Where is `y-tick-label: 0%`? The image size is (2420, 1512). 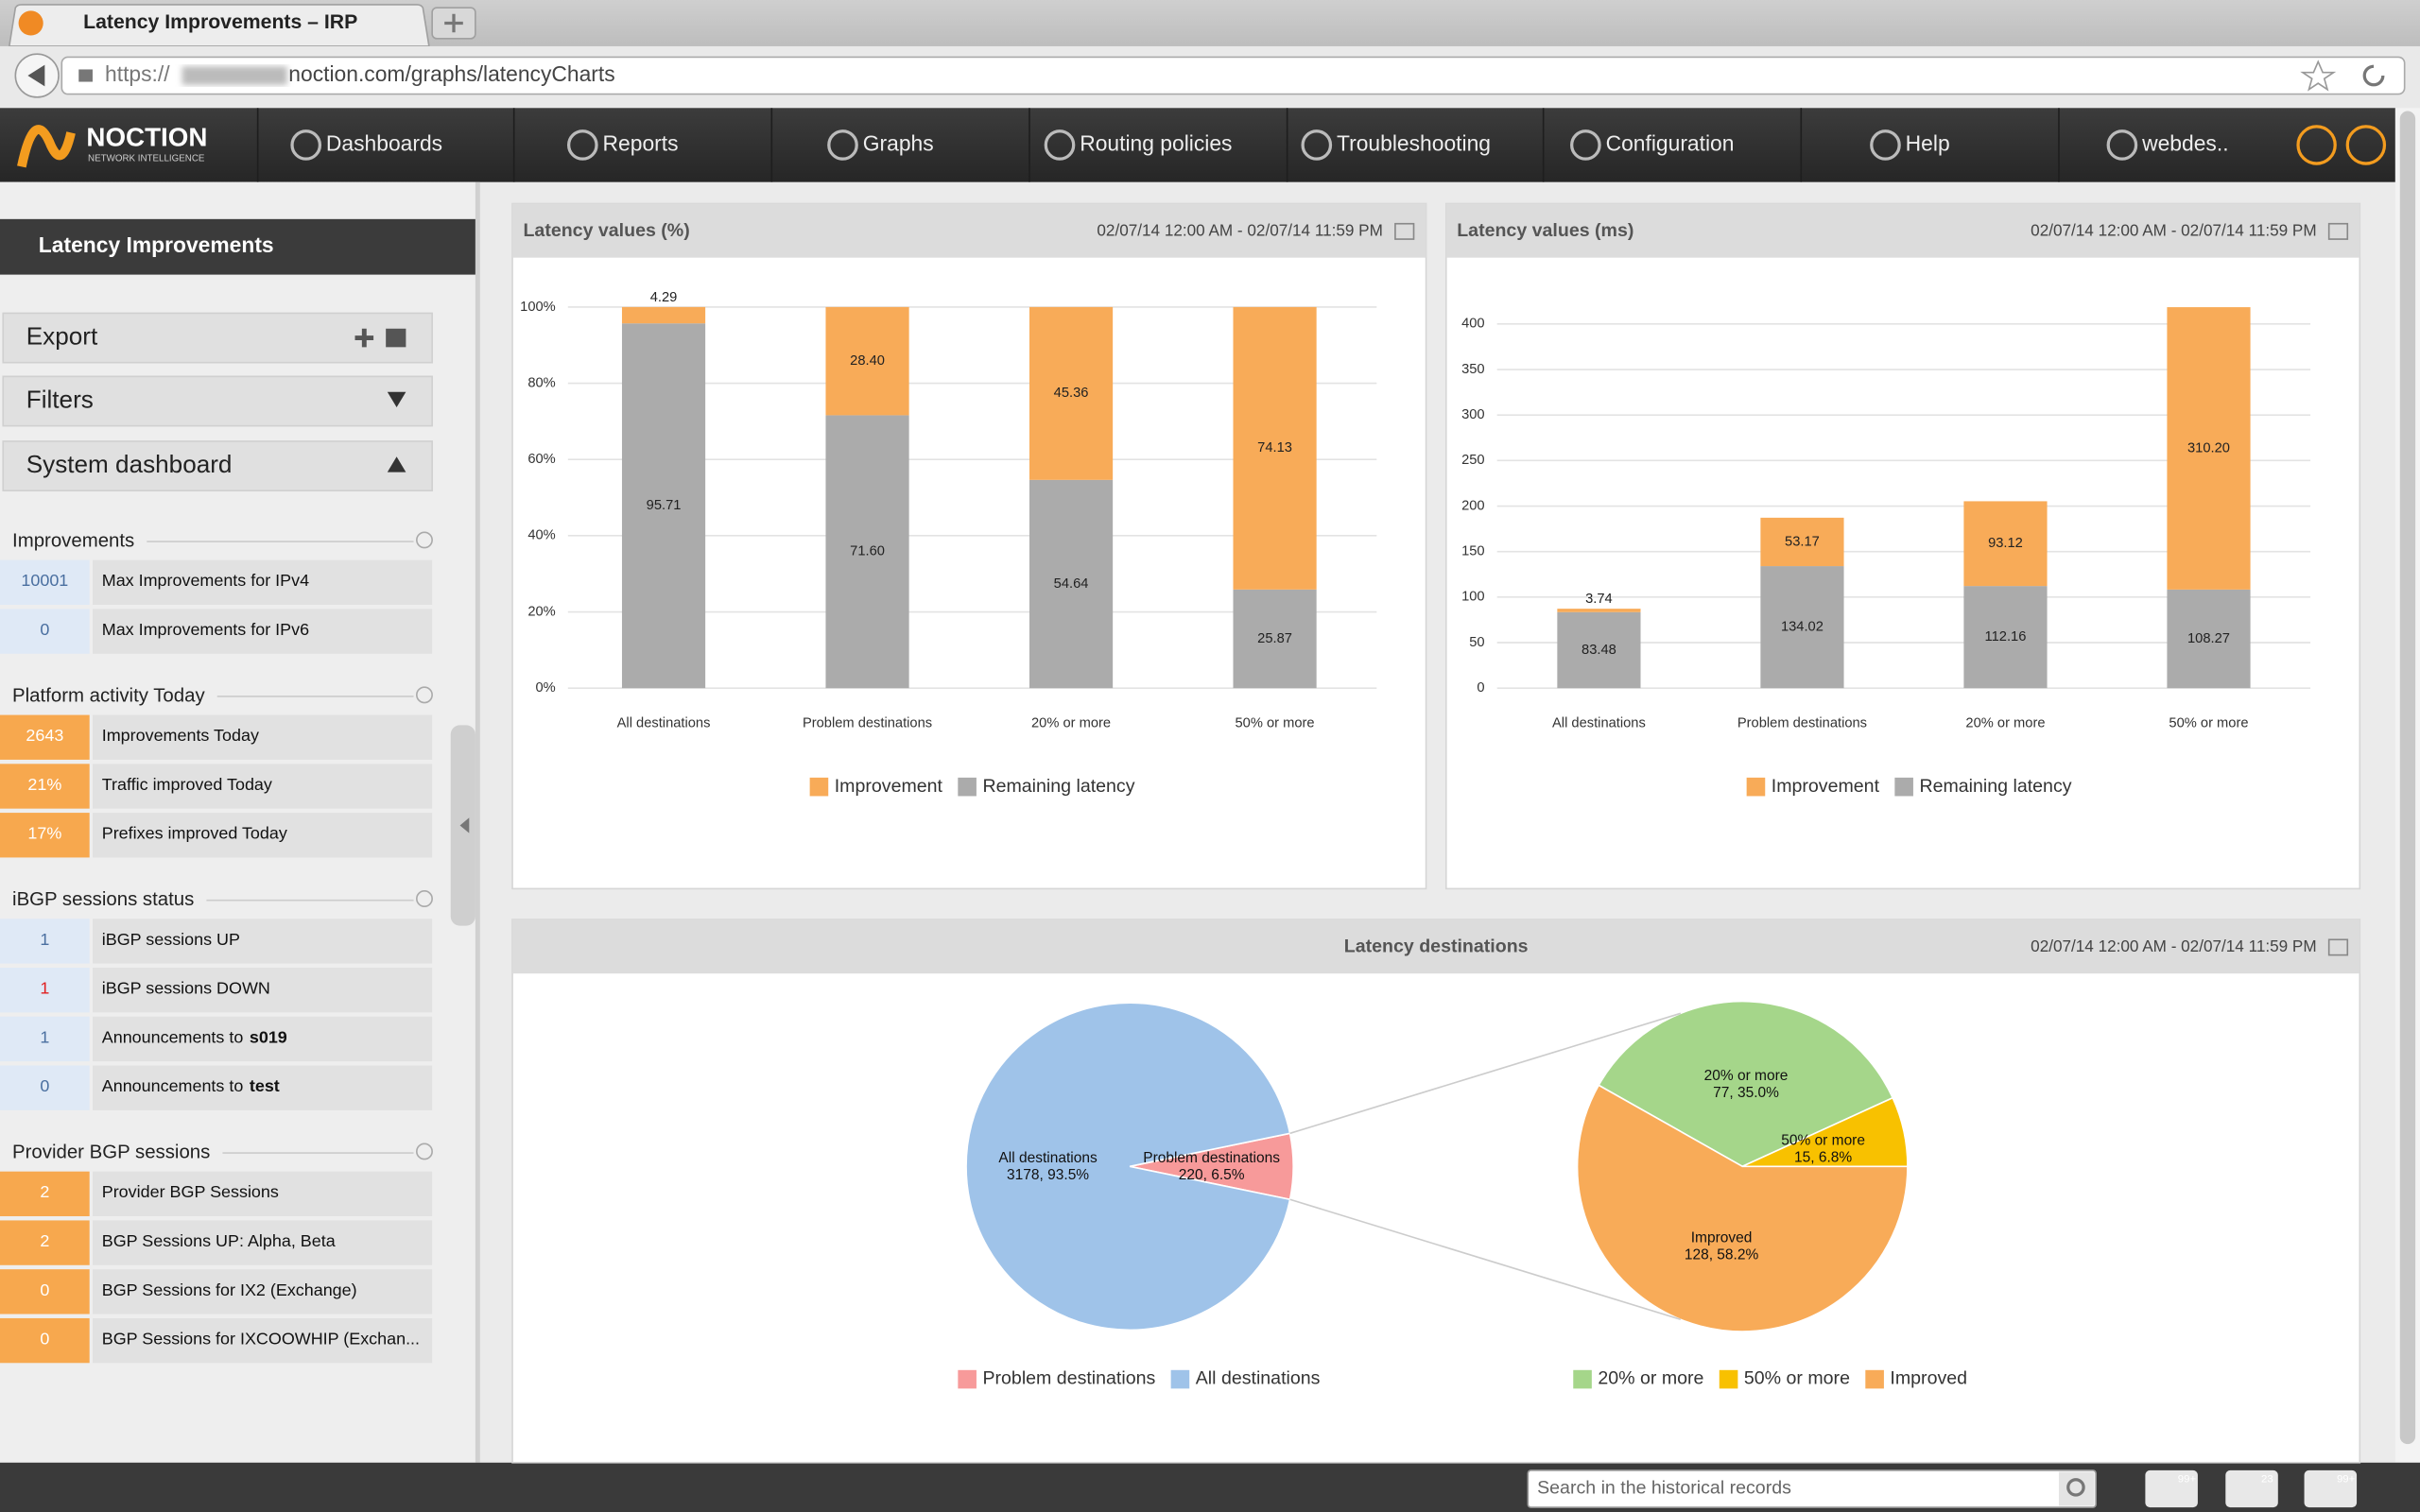 y-tick-label: 0% is located at coordinates (546, 688).